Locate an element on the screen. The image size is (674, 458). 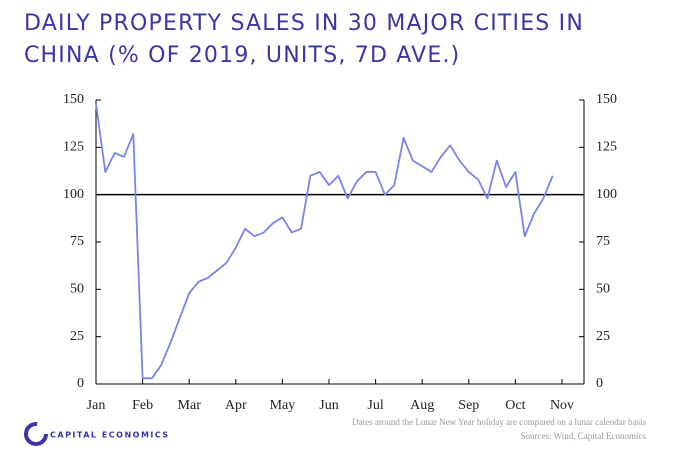
x-tick-label: Oct is located at coordinates (515, 405).